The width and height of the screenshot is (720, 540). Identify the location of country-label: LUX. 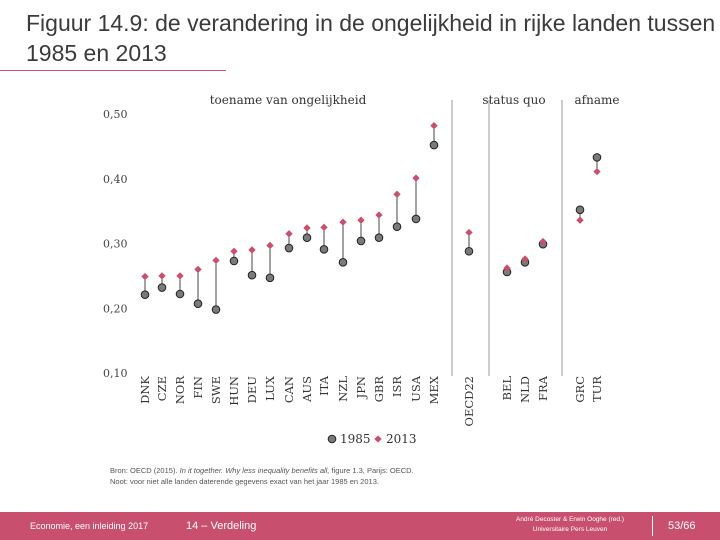
(270, 388).